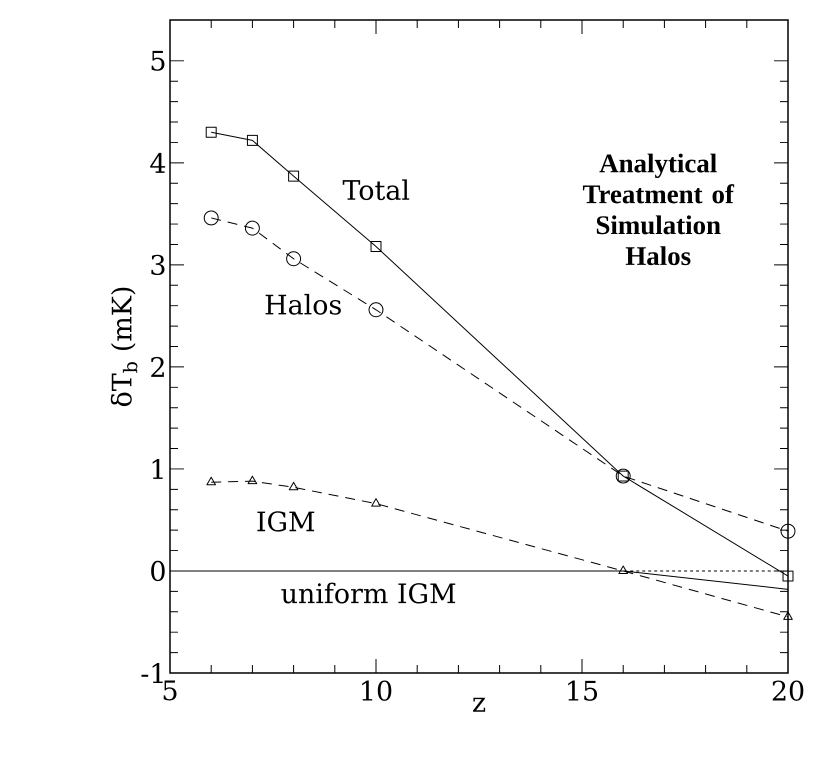 The image size is (820, 769). Describe the element at coordinates (376, 189) in the screenshot. I see `series-label: Total` at that location.